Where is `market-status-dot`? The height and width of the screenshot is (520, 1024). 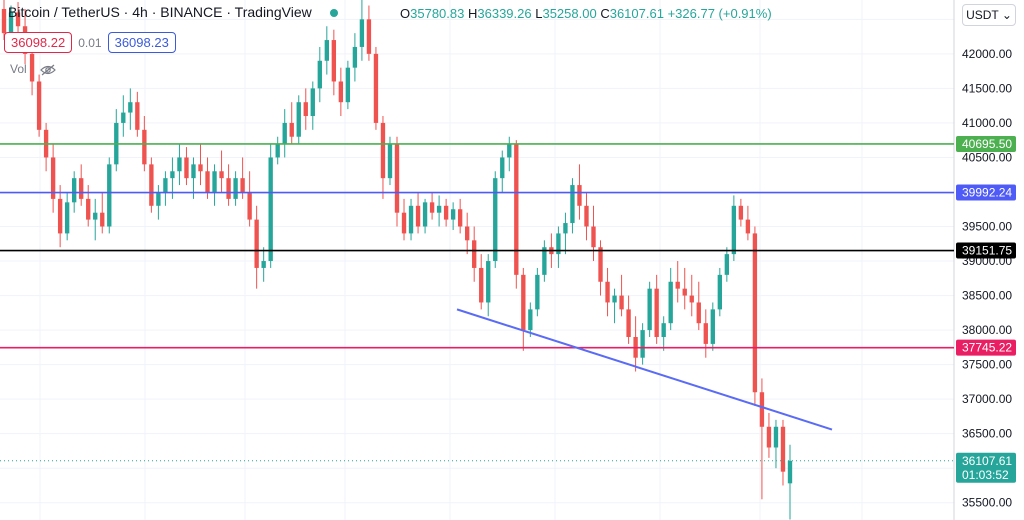 market-status-dot is located at coordinates (333, 12).